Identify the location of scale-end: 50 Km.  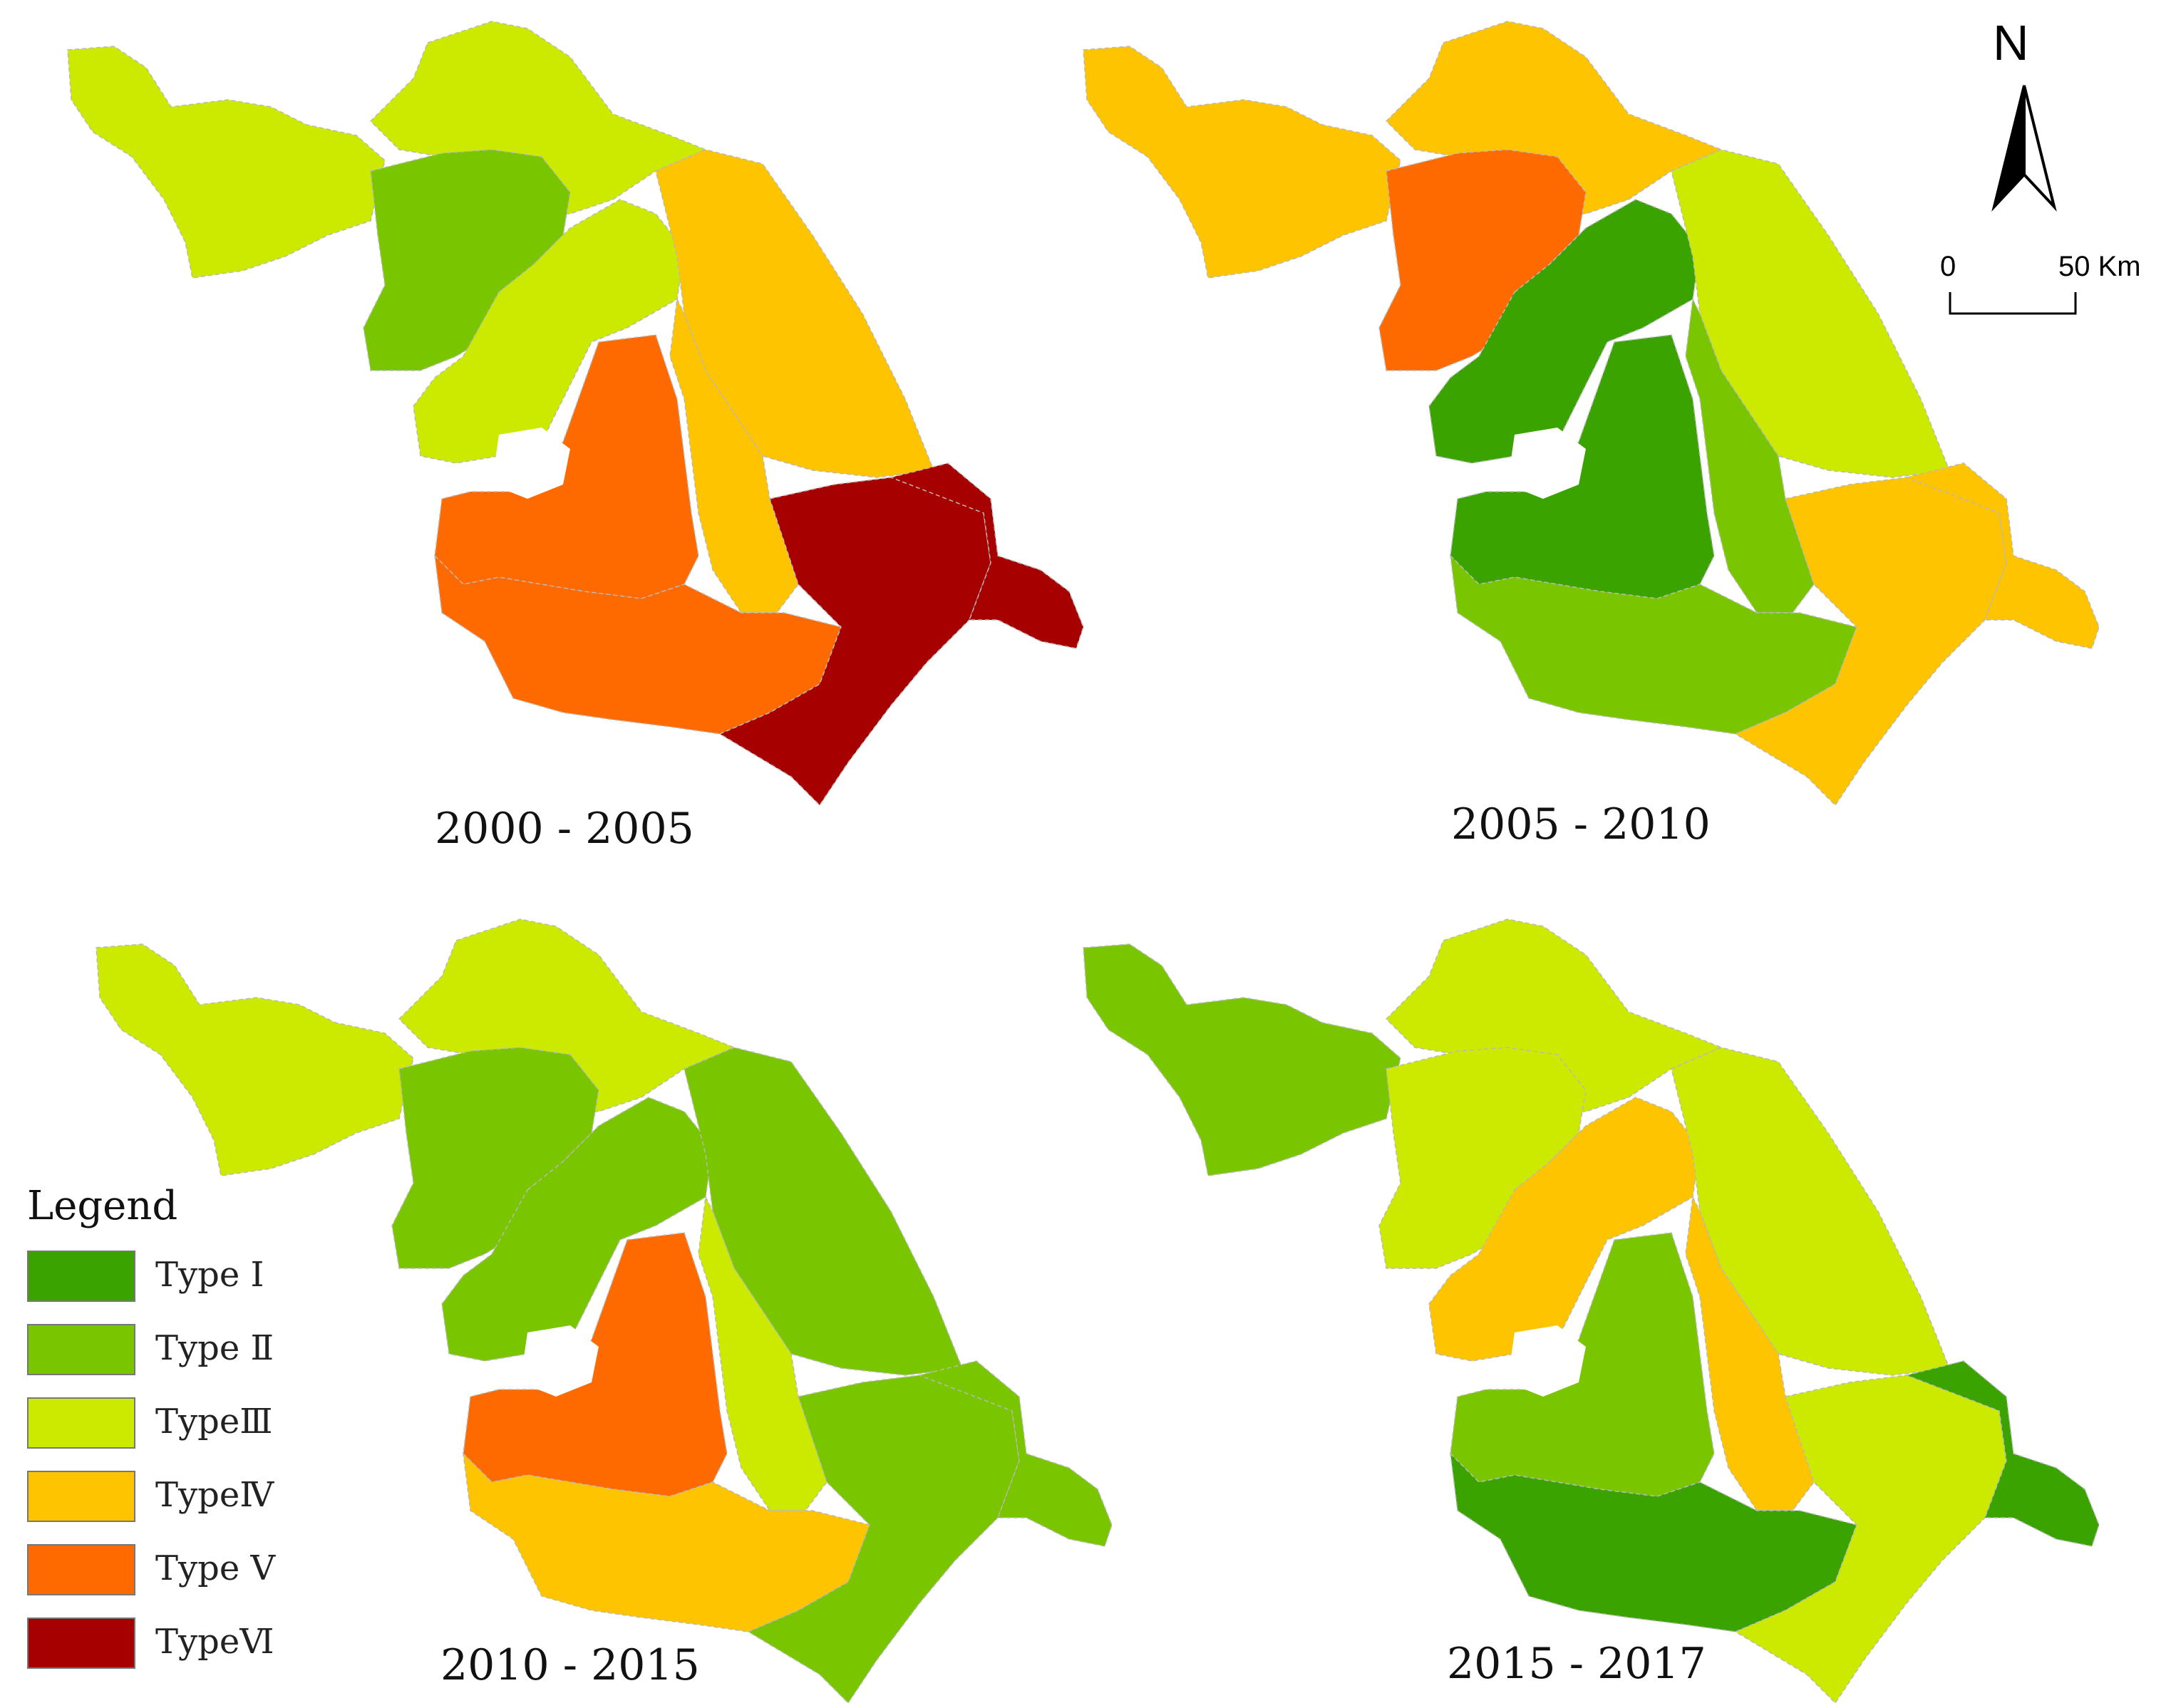
(2099, 266).